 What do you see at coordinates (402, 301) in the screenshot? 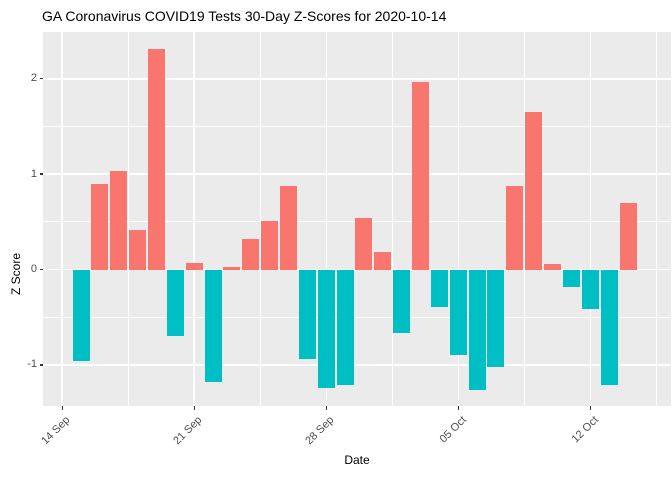
I see `bar-02-oct` at bounding box center [402, 301].